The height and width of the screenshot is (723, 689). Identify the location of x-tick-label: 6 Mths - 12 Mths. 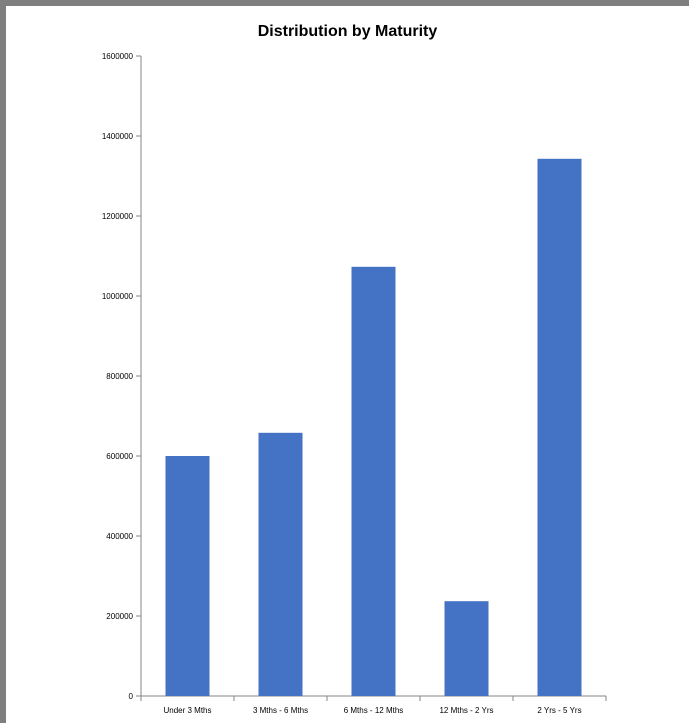
(374, 710).